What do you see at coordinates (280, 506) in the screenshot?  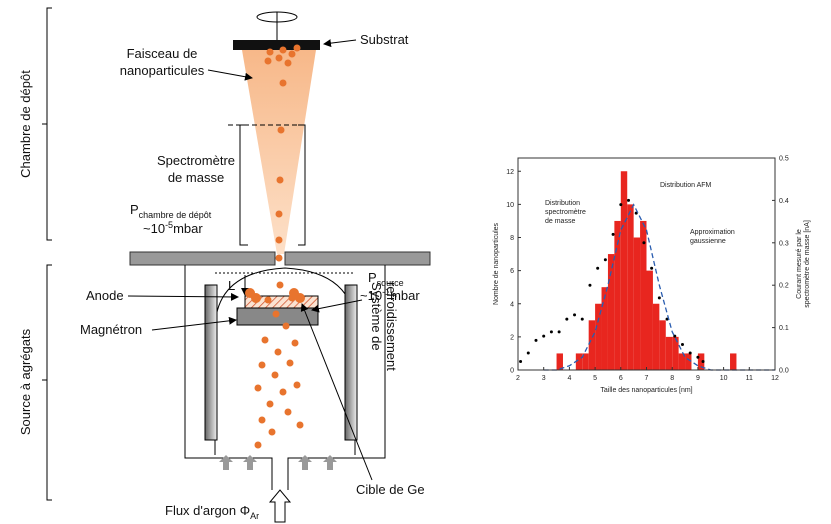 I see `argon-arrow` at bounding box center [280, 506].